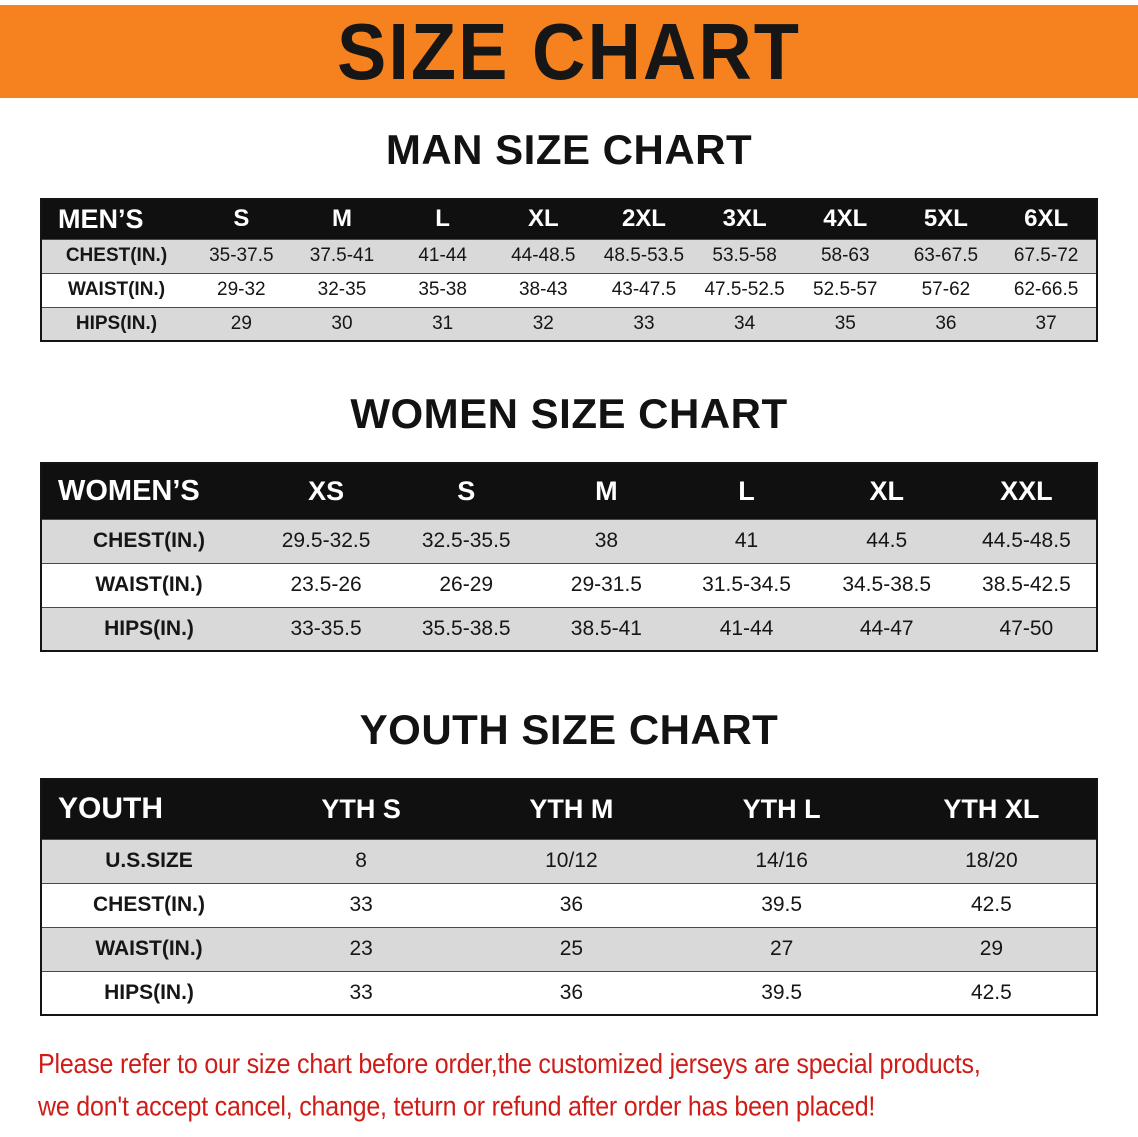 The width and height of the screenshot is (1138, 1137). Describe the element at coordinates (845, 289) in the screenshot. I see `size-value: 52.5-57` at that location.